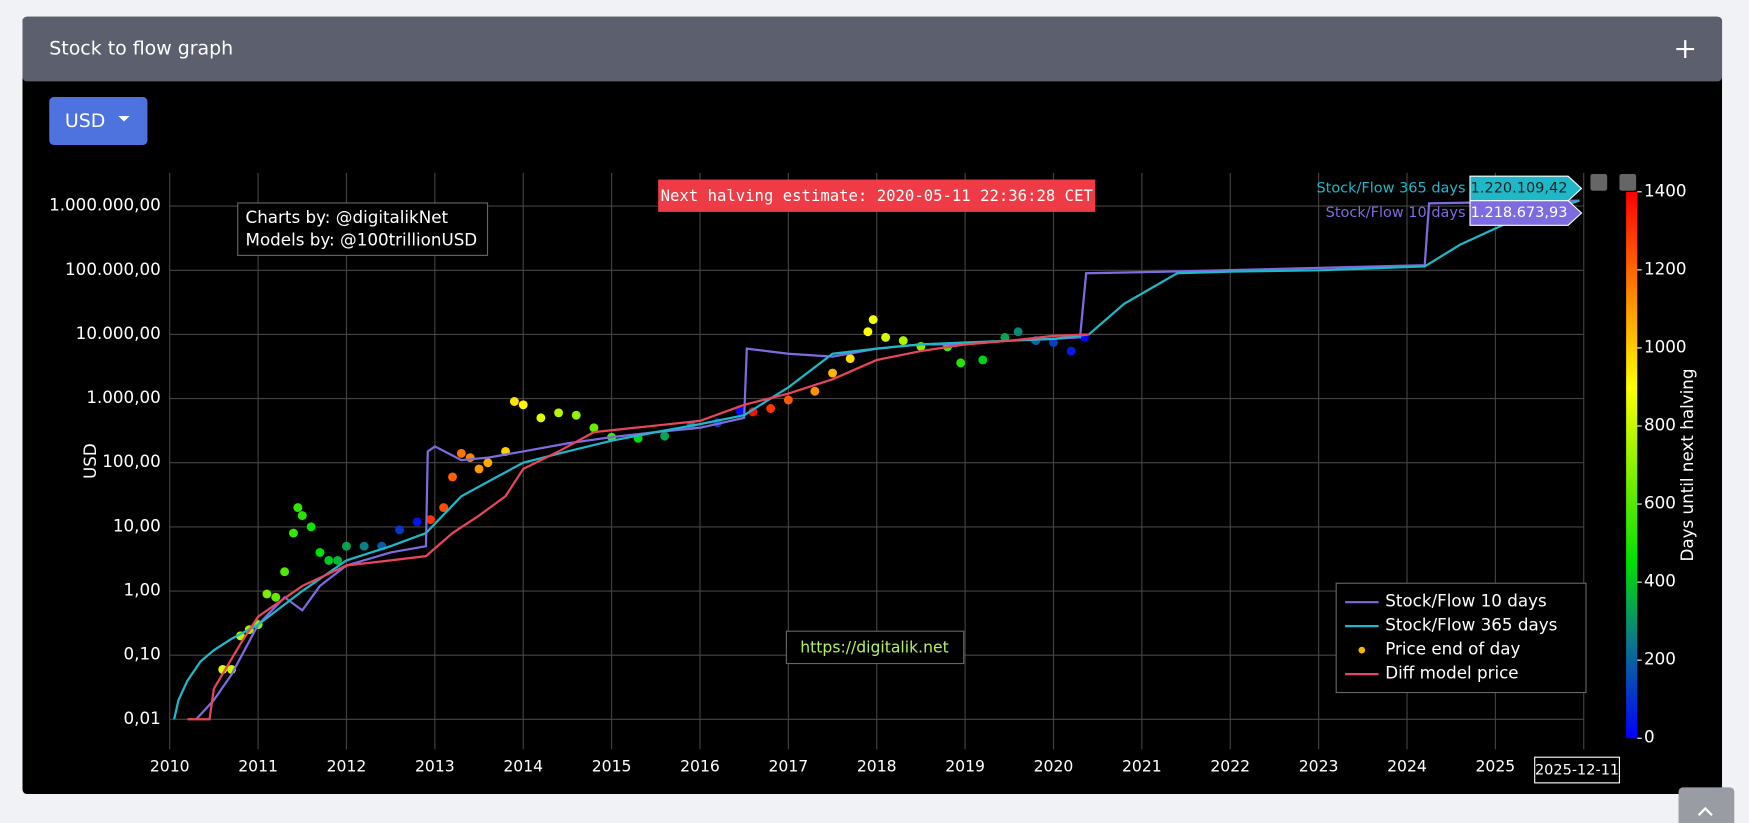 The height and width of the screenshot is (823, 1749). Describe the element at coordinates (1687, 465) in the screenshot. I see `colorbar-title: Days until next halving` at that location.